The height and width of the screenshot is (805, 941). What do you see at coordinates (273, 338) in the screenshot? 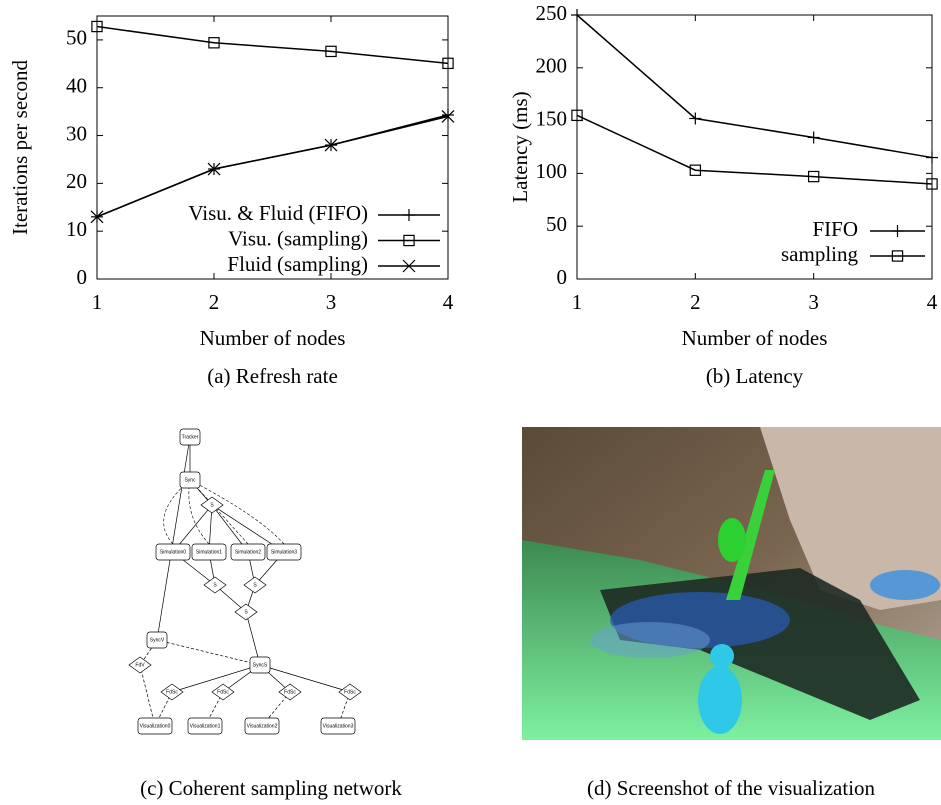
I see `x-axis-label: Number of nodes` at bounding box center [273, 338].